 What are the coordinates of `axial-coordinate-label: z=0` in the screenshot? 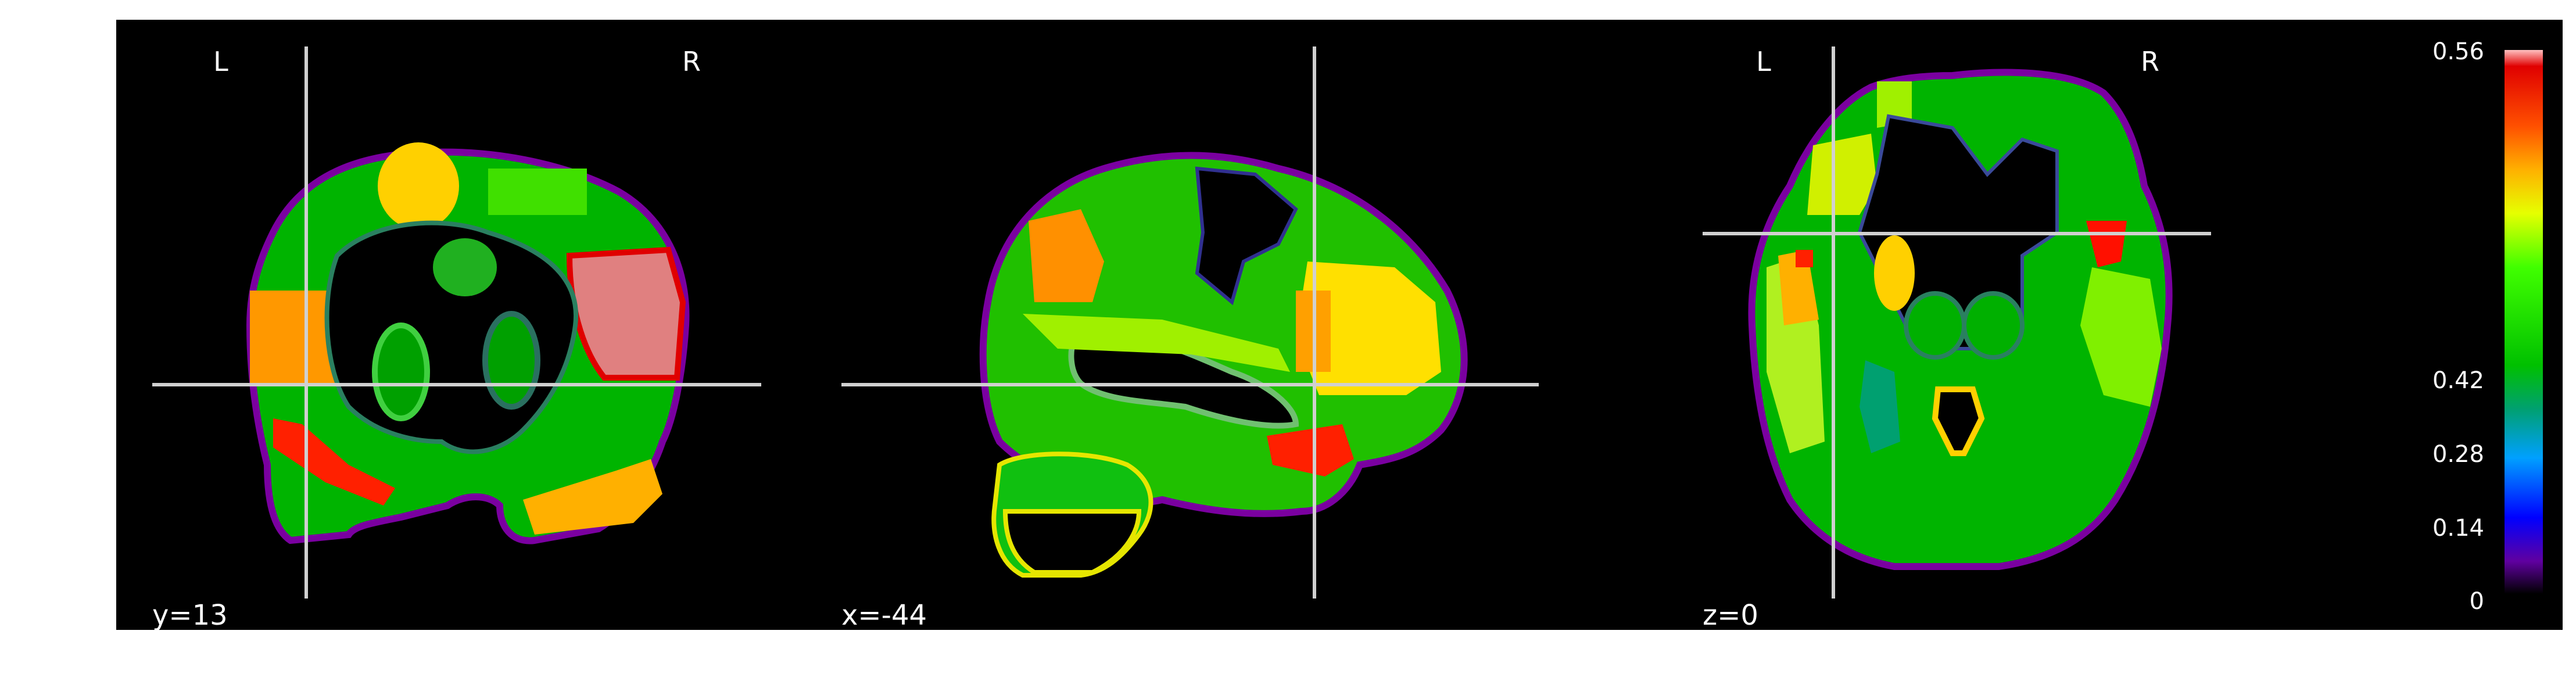 It's located at (1730, 615).